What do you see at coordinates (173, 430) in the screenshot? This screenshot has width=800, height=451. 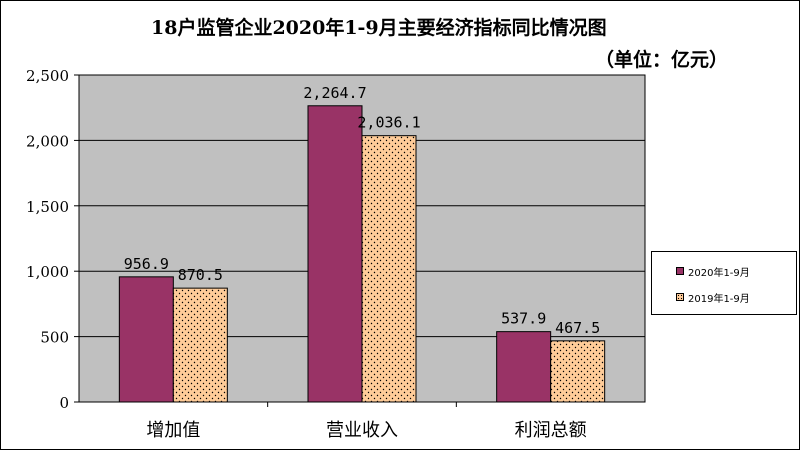 I see `x-tick-label: 增加值` at bounding box center [173, 430].